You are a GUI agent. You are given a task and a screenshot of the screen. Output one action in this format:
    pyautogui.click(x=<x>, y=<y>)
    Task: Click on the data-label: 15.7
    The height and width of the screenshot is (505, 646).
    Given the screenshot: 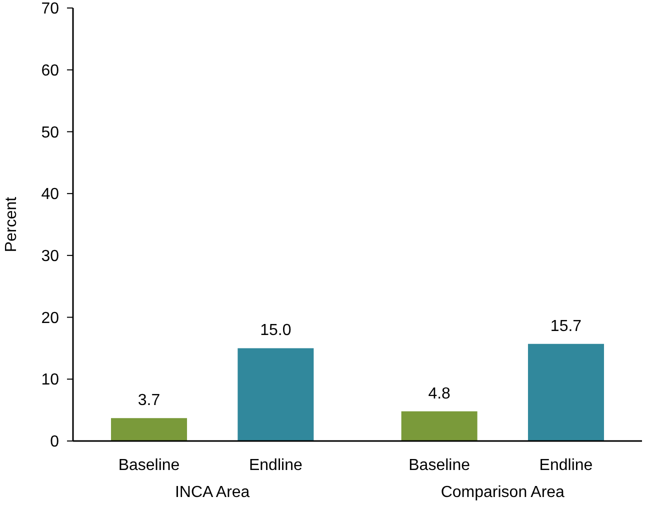 What is the action you would take?
    pyautogui.click(x=566, y=326)
    